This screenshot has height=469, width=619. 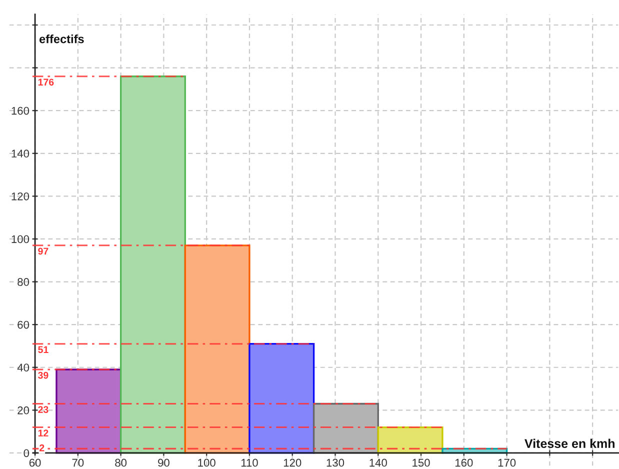 What do you see at coordinates (78, 462) in the screenshot?
I see `x-tick-label: 70` at bounding box center [78, 462].